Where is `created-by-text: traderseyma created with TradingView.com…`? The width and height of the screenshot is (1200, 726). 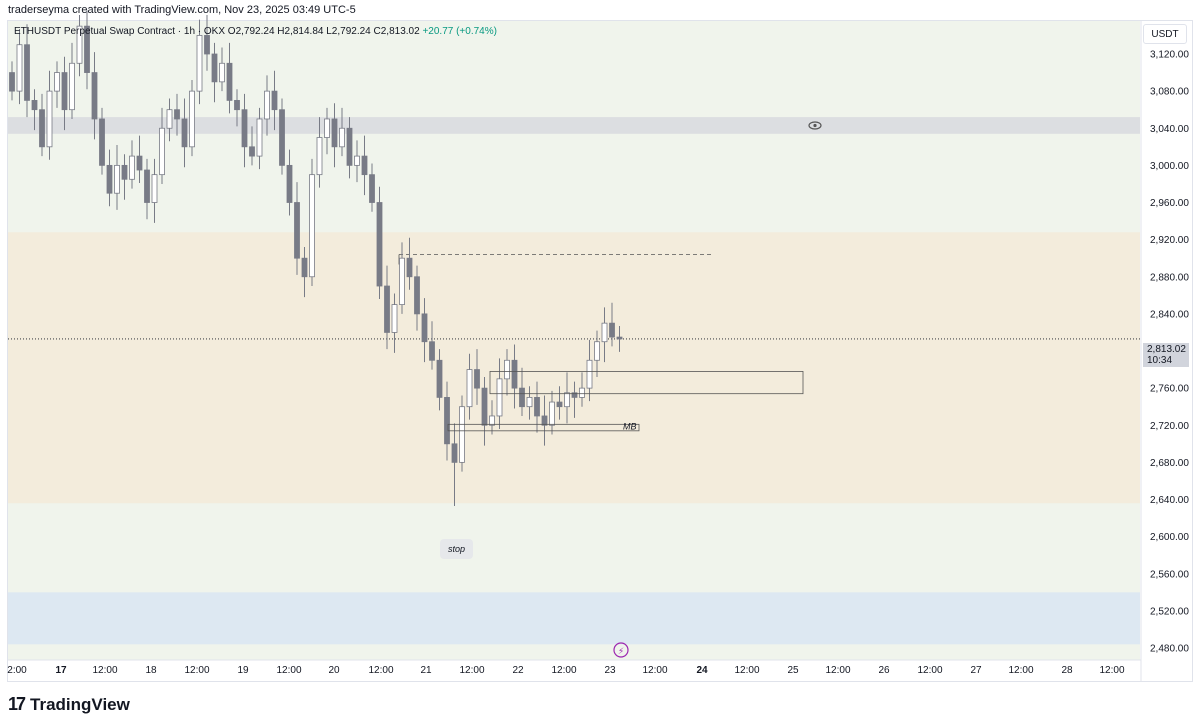 created-by-text: traderseyma created with TradingView.com… is located at coordinates (182, 10).